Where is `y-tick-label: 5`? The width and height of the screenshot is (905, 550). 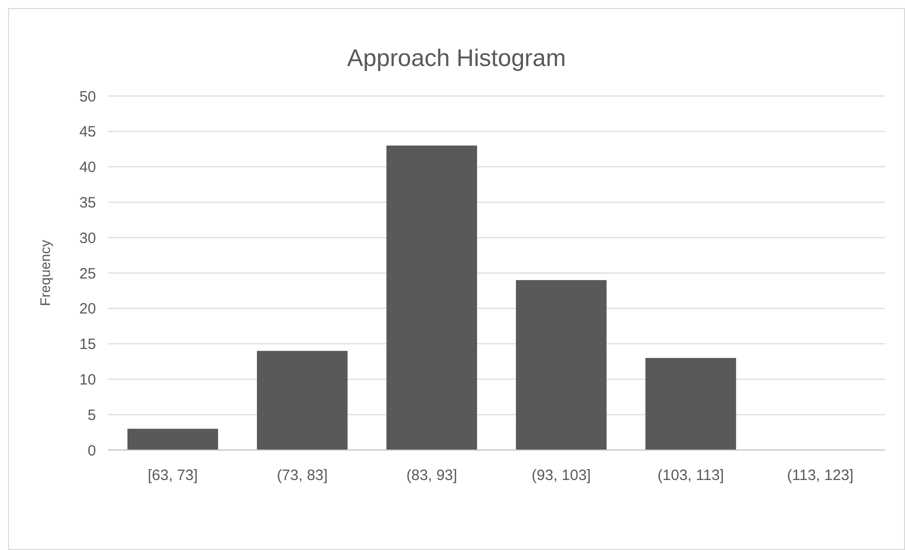
y-tick-label: 5 is located at coordinates (92, 415).